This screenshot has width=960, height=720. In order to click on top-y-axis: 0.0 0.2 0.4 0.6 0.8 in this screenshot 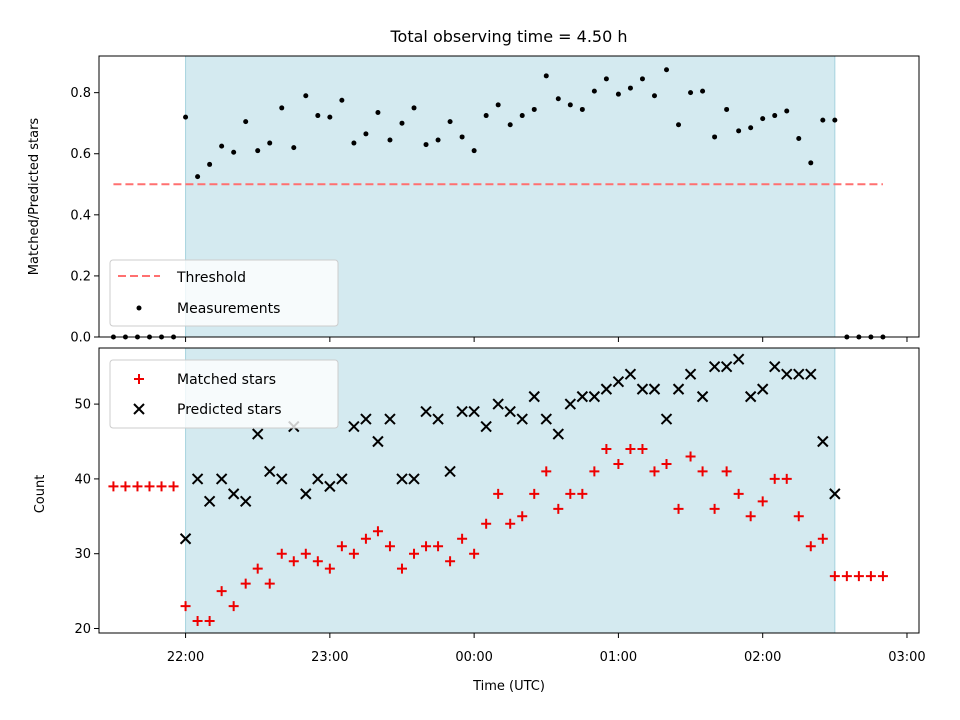, I will do `click(84, 216)`.